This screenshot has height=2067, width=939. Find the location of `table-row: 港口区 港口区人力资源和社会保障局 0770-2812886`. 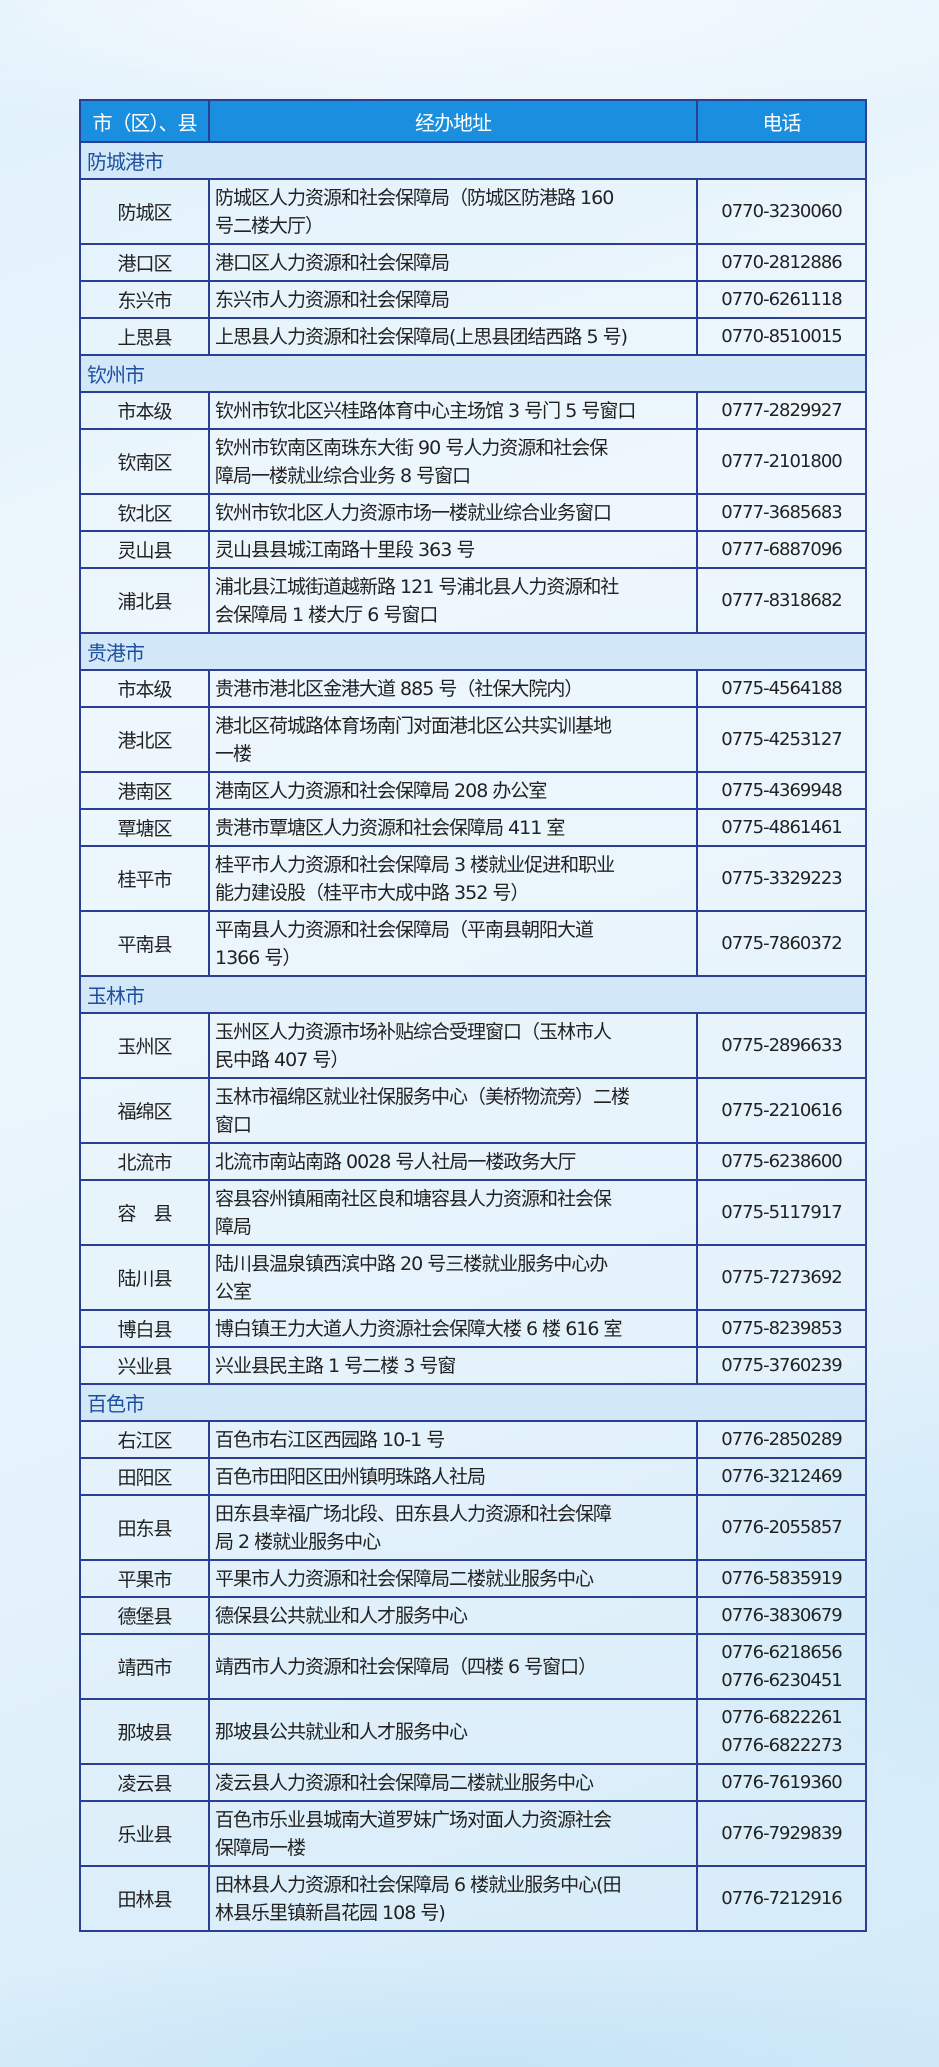

table-row: 港口区 港口区人力资源和社会保障局 0770-2812886 is located at coordinates (473, 262).